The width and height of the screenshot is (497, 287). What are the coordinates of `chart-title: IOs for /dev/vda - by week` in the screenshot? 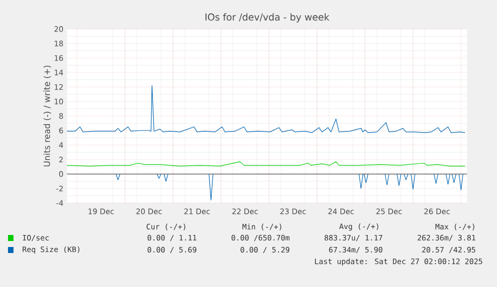 It's located at (268, 17).